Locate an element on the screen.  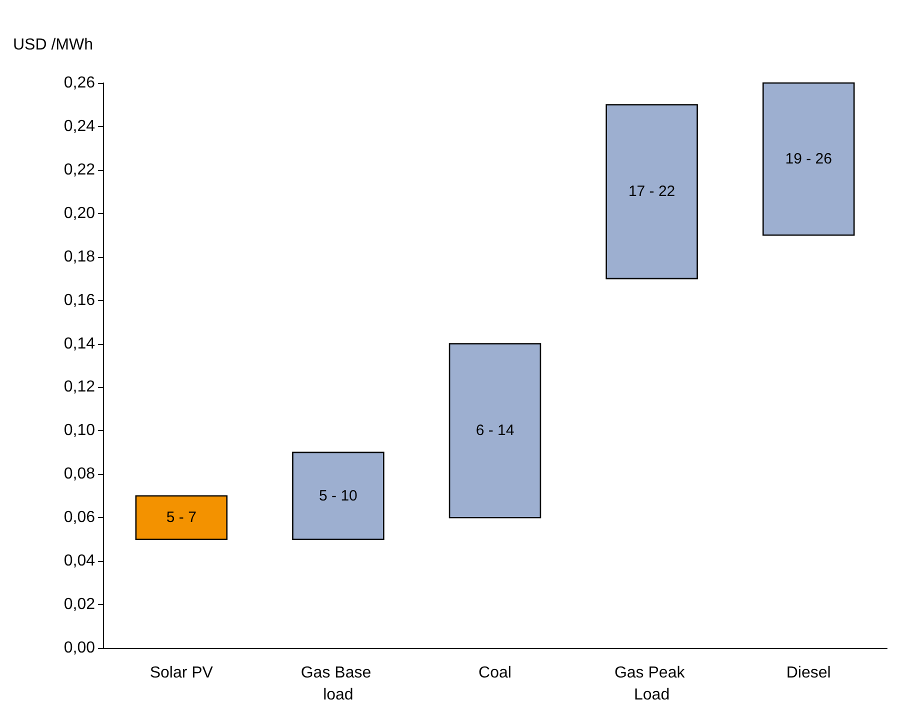
x-tick-label: Coal is located at coordinates (495, 673).